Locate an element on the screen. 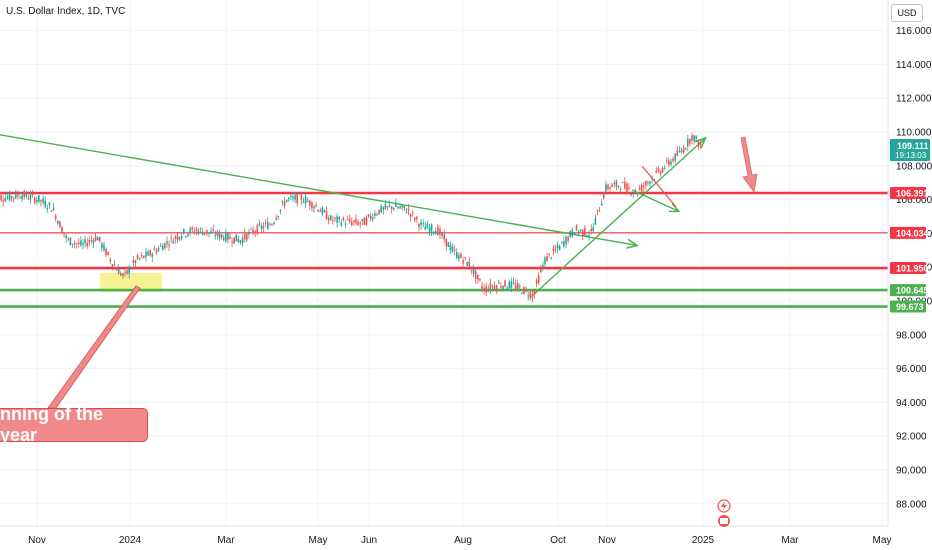  currency-button: USD is located at coordinates (907, 13).